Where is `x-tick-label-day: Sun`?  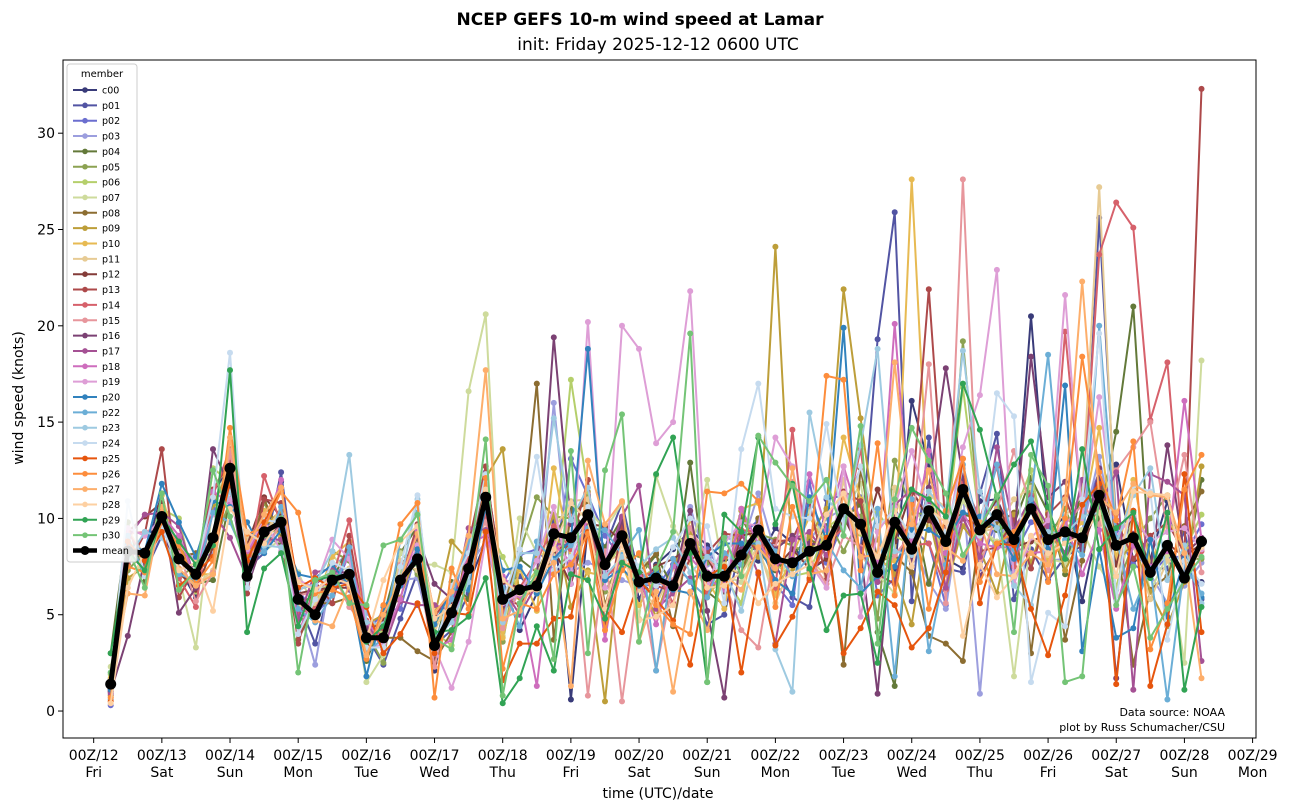 x-tick-label-day: Sun is located at coordinates (230, 773).